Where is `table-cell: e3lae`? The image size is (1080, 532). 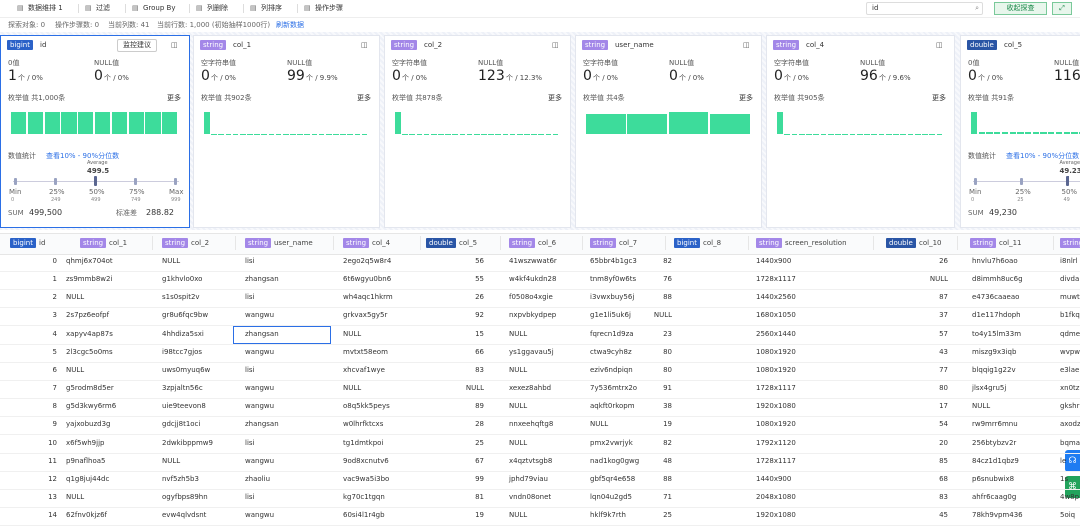 table-cell: e3lae is located at coordinates (1070, 369).